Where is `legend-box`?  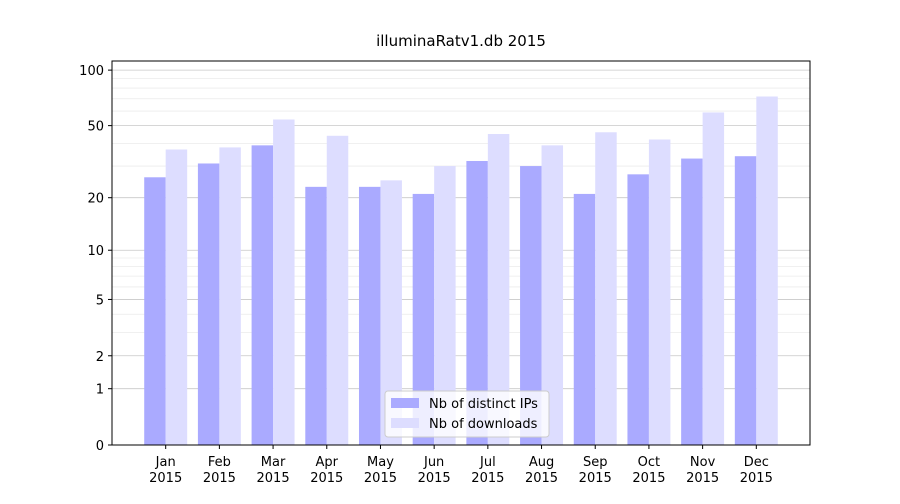
legend-box is located at coordinates (467, 414).